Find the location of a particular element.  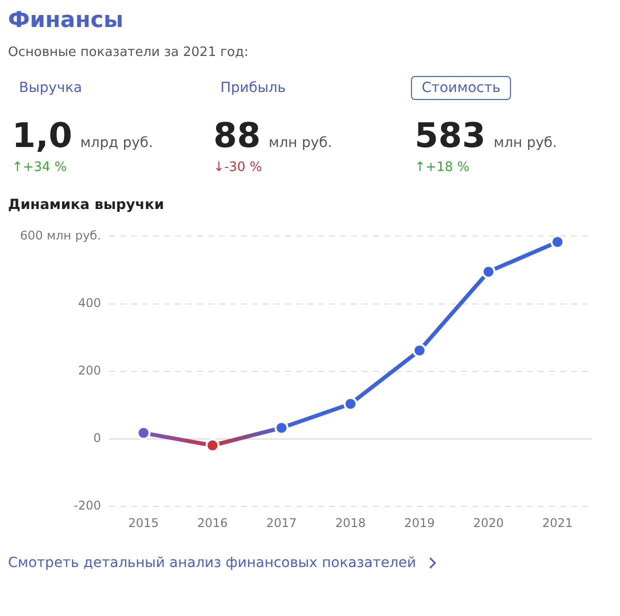

text: Прибыль is located at coordinates (253, 88).